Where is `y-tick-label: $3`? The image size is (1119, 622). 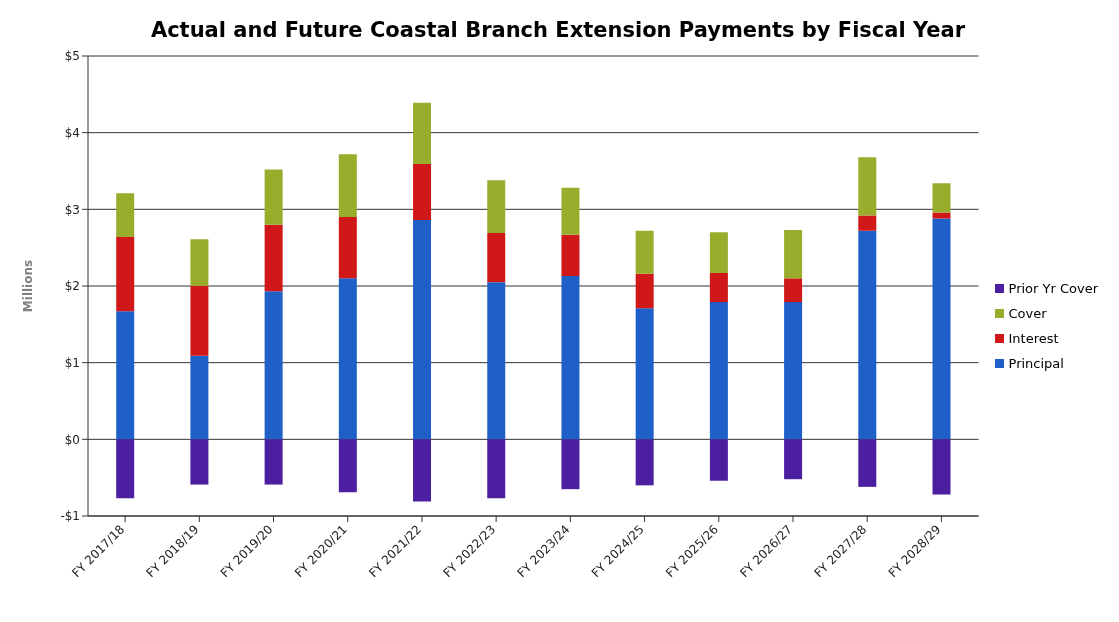 y-tick-label: $3 is located at coordinates (72, 209).